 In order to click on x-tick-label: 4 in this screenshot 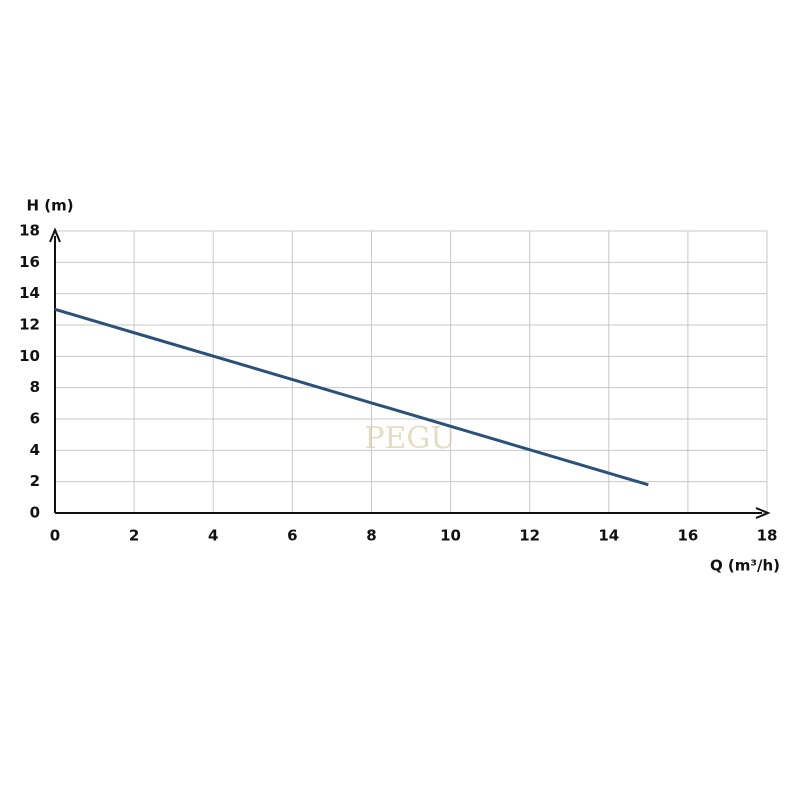, I will do `click(213, 536)`.